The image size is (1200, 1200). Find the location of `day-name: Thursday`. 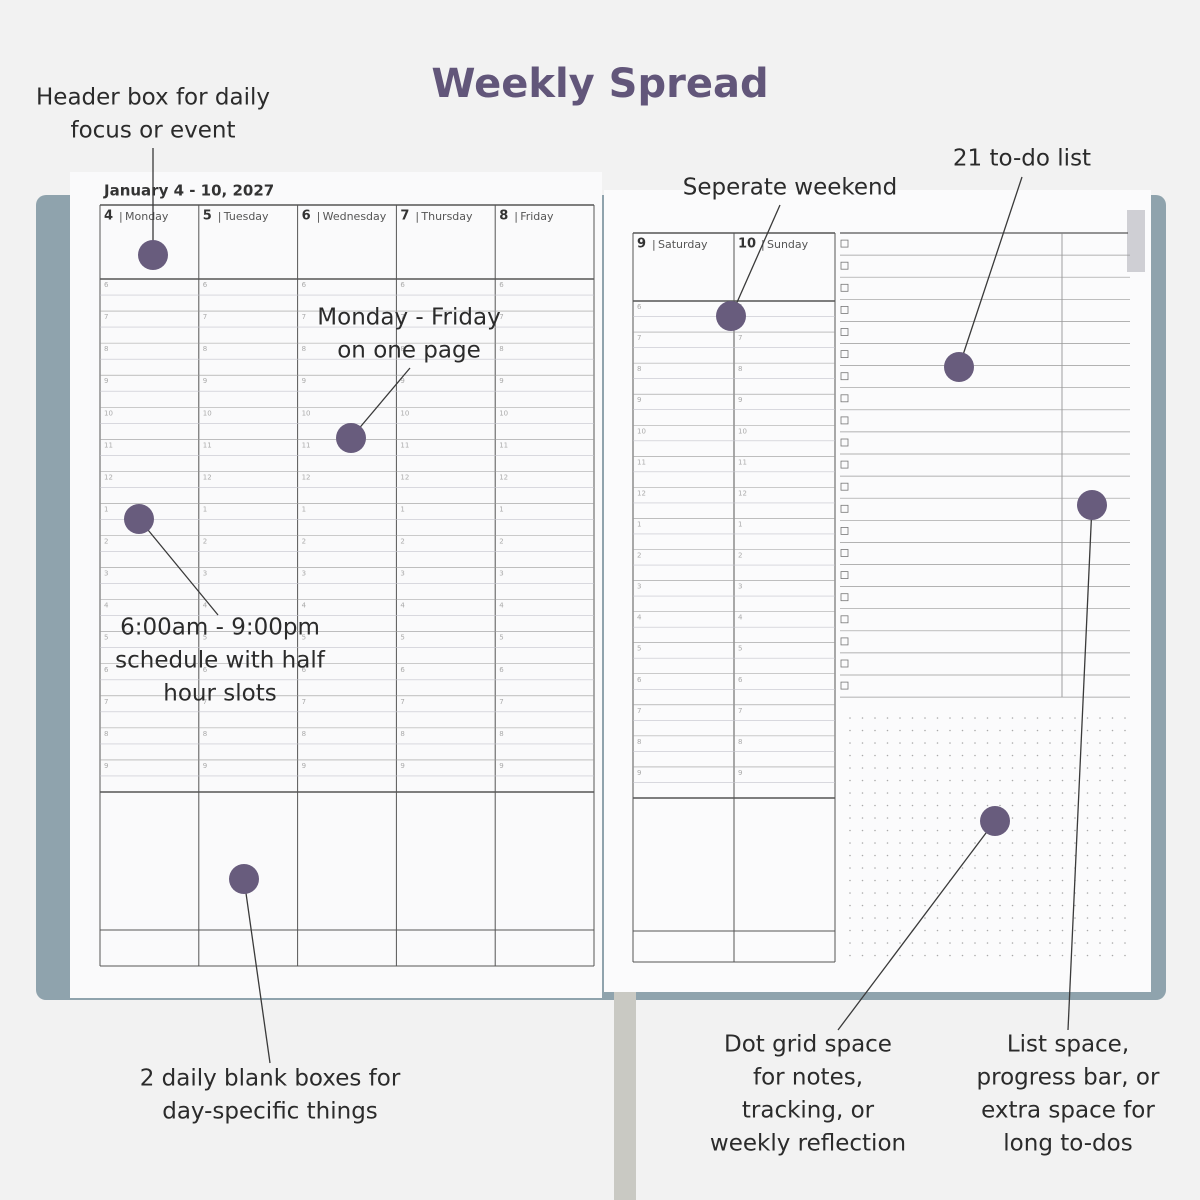

day-name: Thursday is located at coordinates (446, 216).